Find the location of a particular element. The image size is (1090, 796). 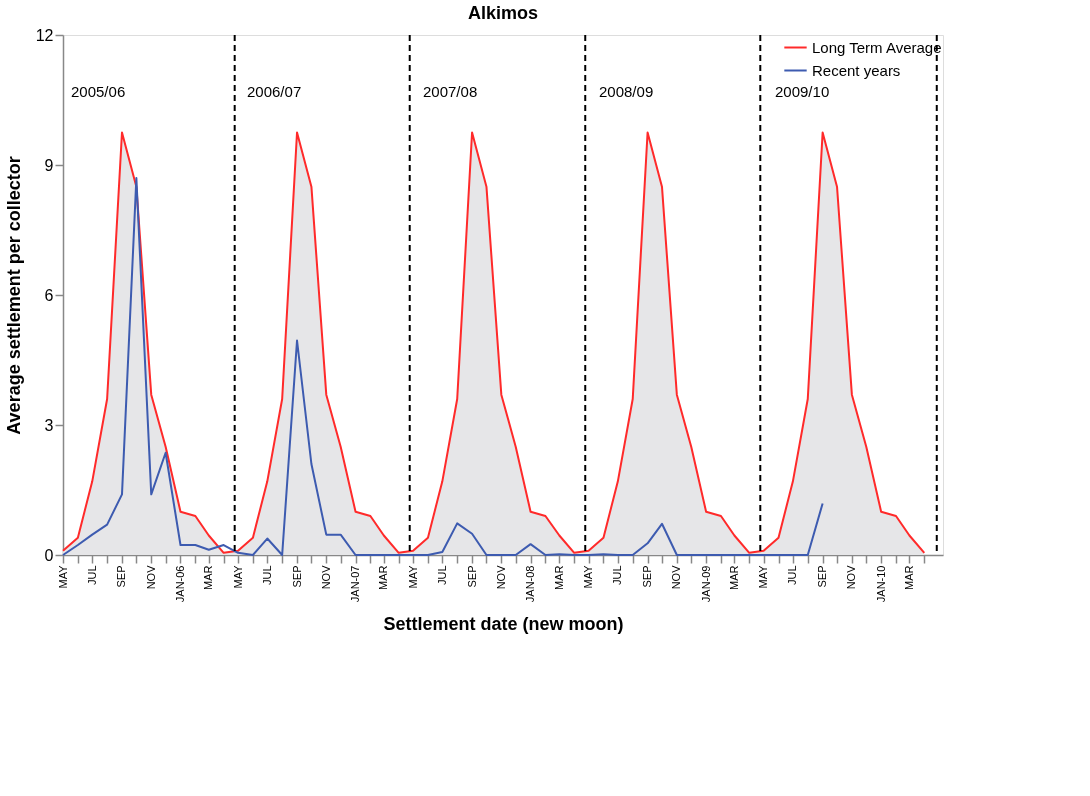

annotation: 2008/09 is located at coordinates (626, 92).